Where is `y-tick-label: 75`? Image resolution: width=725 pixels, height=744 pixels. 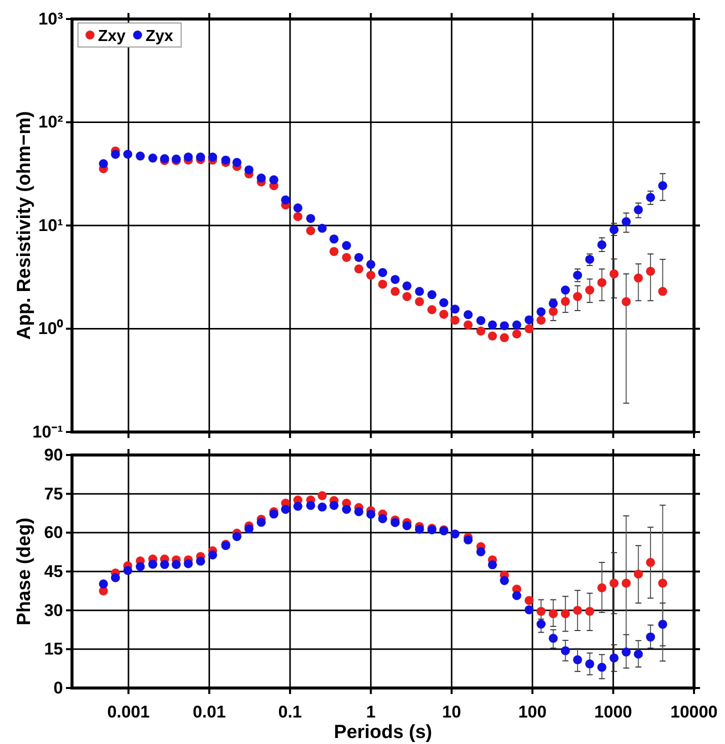 y-tick-label: 75 is located at coordinates (53, 494).